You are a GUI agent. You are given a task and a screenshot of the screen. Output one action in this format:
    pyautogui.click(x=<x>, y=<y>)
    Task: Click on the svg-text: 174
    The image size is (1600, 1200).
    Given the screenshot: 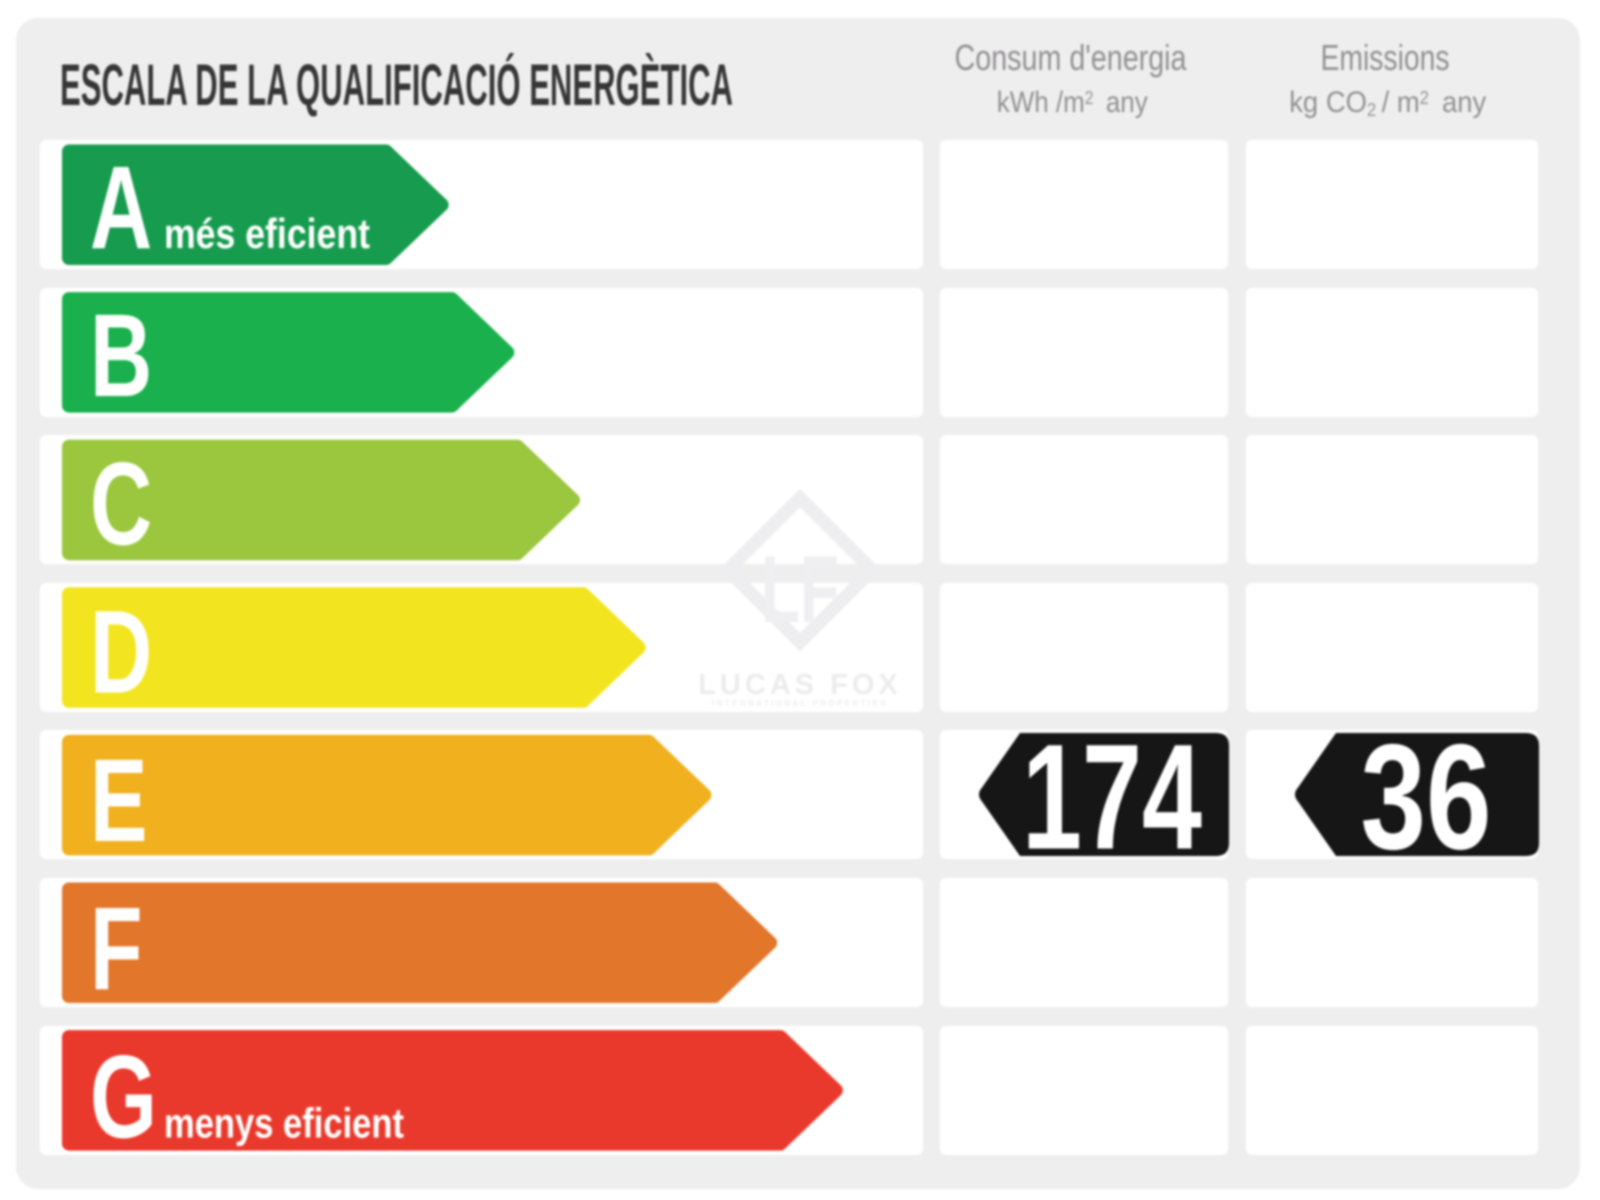 What is the action you would take?
    pyautogui.click(x=1112, y=797)
    